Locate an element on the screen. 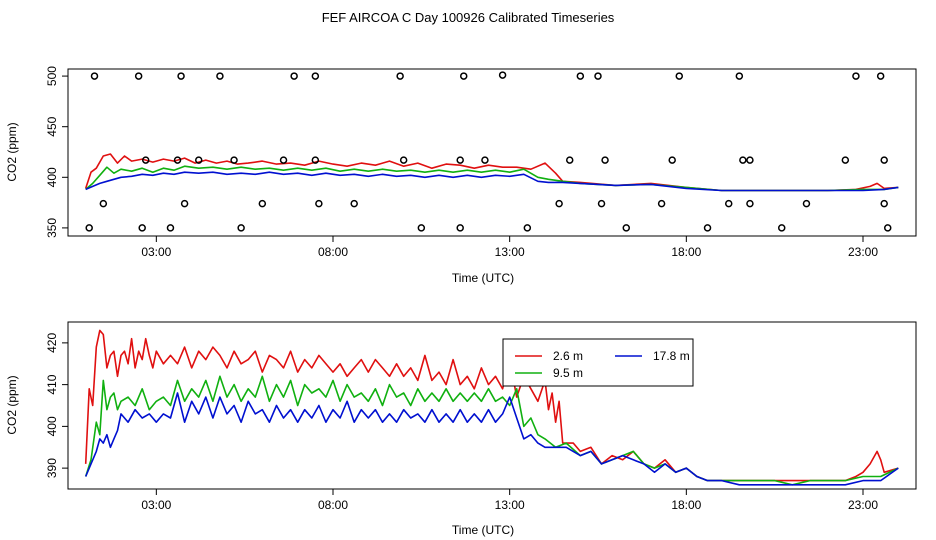 The height and width of the screenshot is (540, 936). legend-label-9-5m: 9.5 m is located at coordinates (568, 373).